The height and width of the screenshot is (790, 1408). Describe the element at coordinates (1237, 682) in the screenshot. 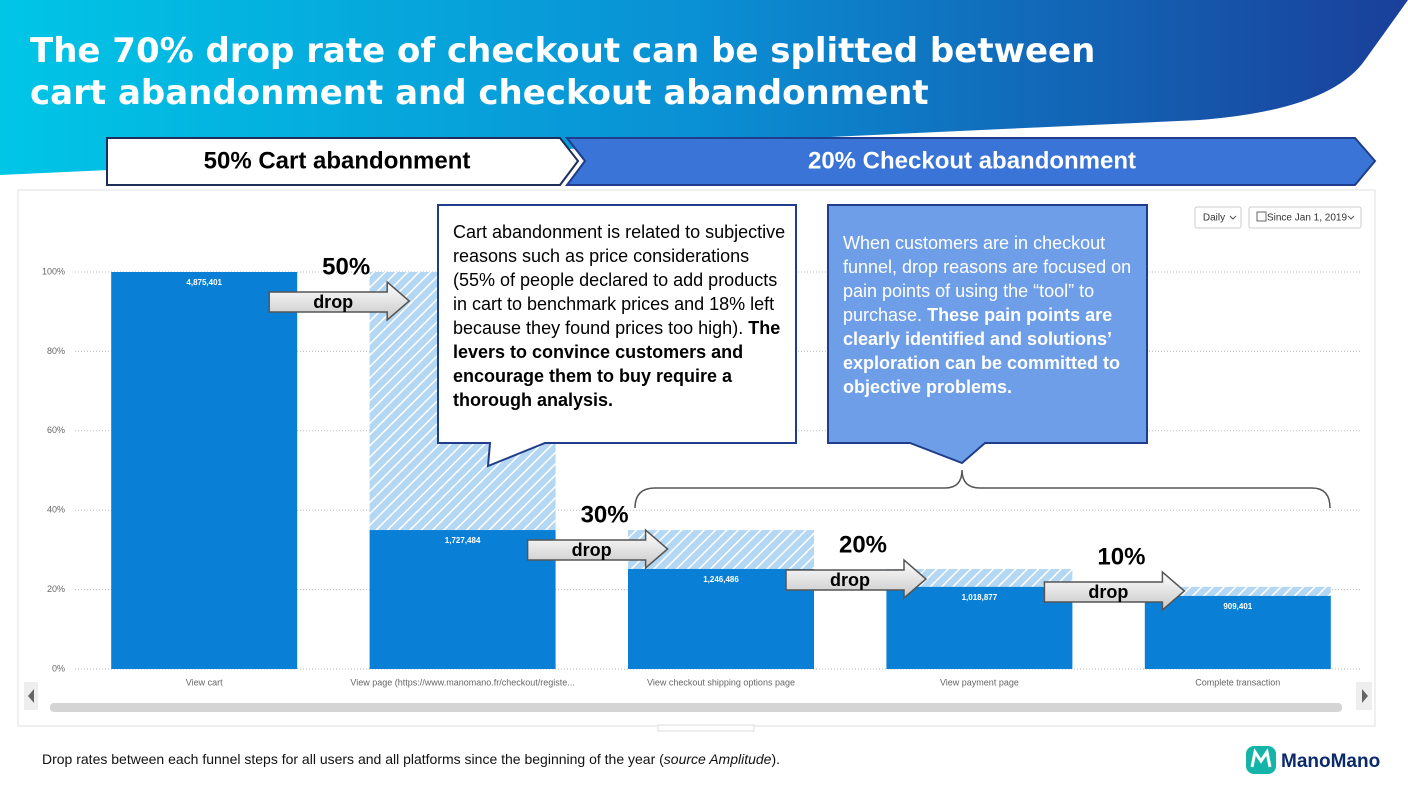

I see `x-tick-label: Complete transaction` at that location.